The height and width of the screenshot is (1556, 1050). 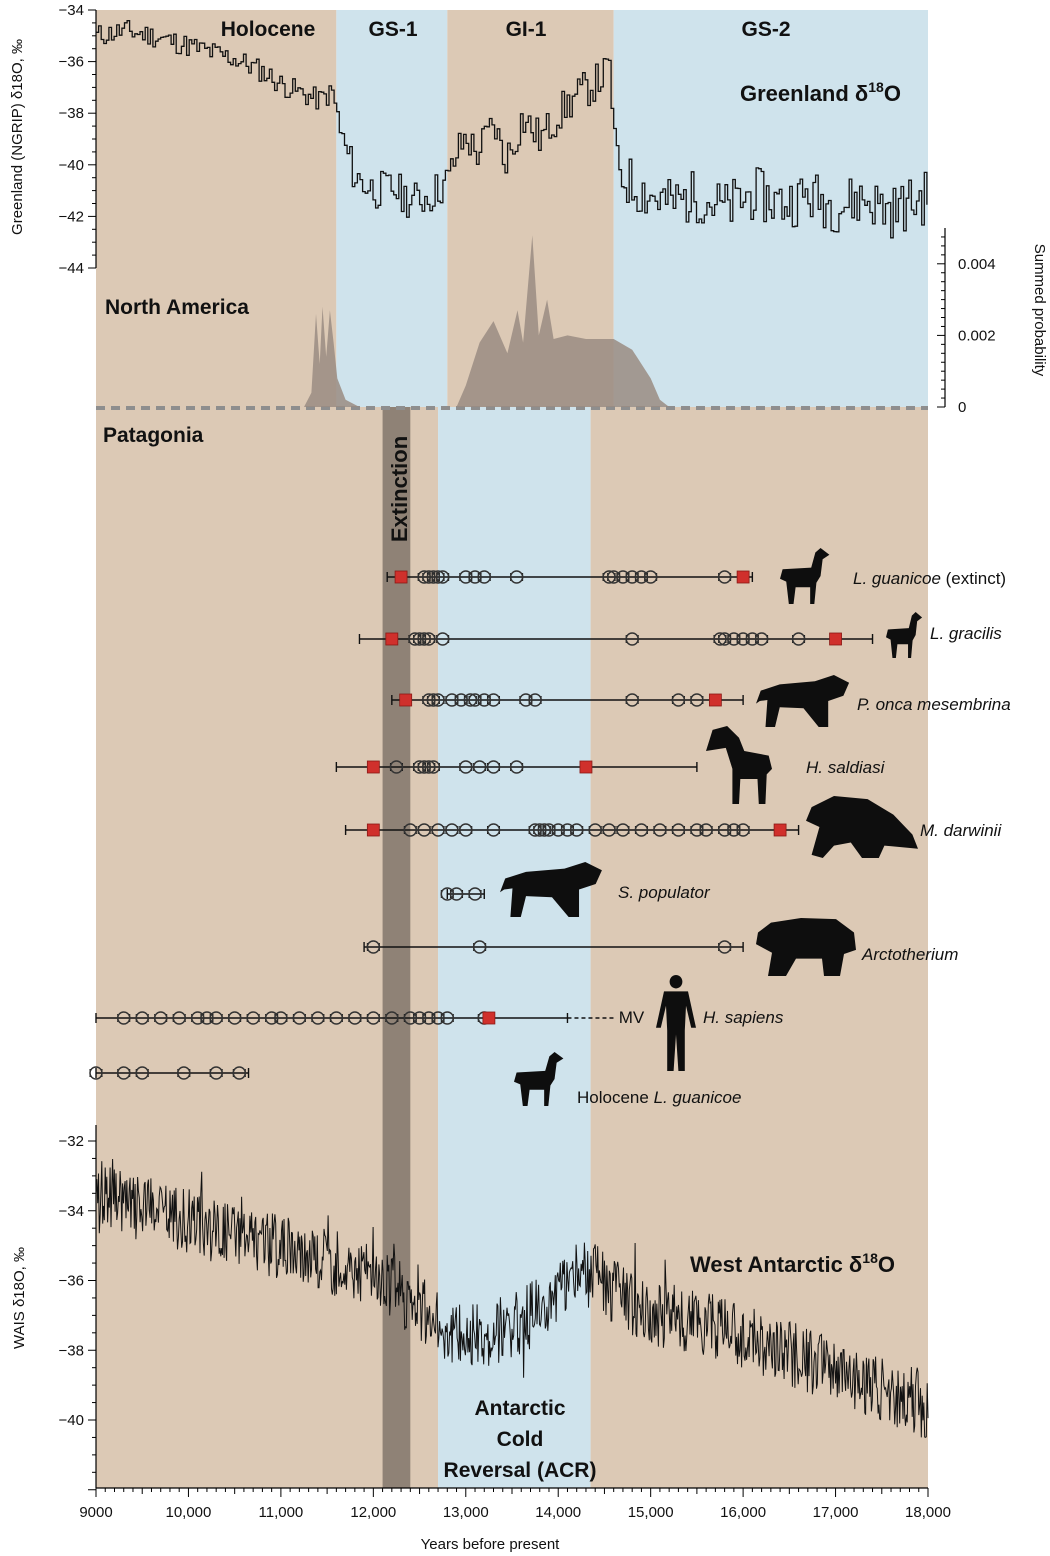 What do you see at coordinates (19, 1298) in the screenshot?
I see `wais-y-label: WAIS δ18O, ‰` at bounding box center [19, 1298].